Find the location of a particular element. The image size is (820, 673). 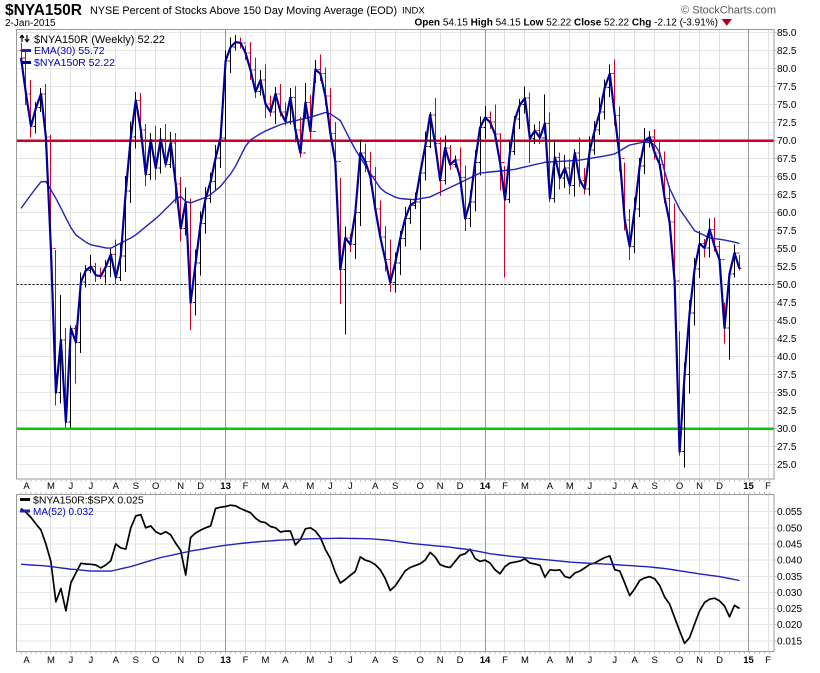

svg-text: 57.5 is located at coordinates (787, 231).